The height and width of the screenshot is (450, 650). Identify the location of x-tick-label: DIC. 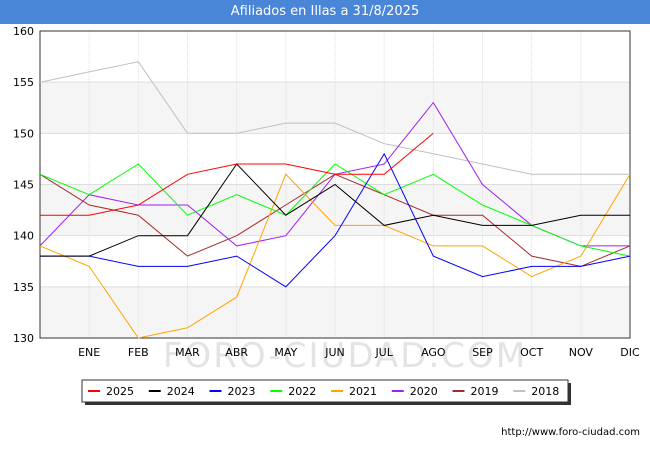
(630, 352).